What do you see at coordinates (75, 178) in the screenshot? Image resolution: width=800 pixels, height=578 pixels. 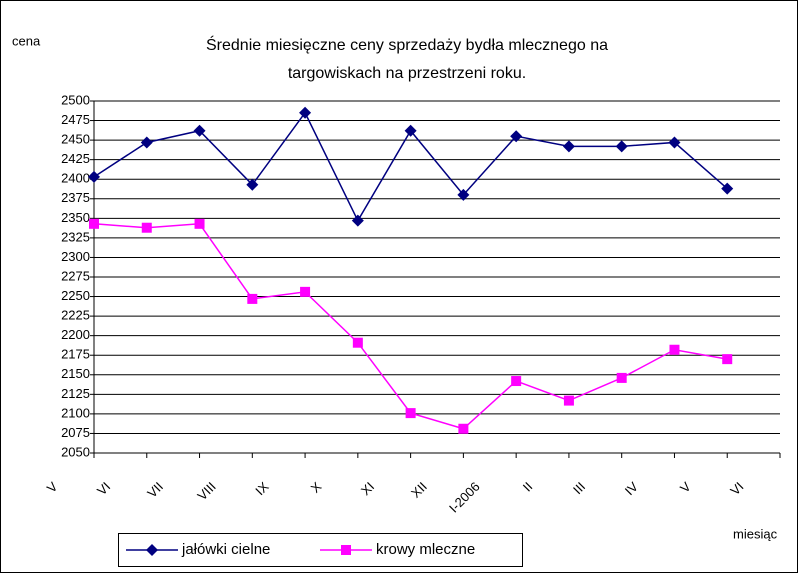 I see `y-tick-label: 2400` at bounding box center [75, 178].